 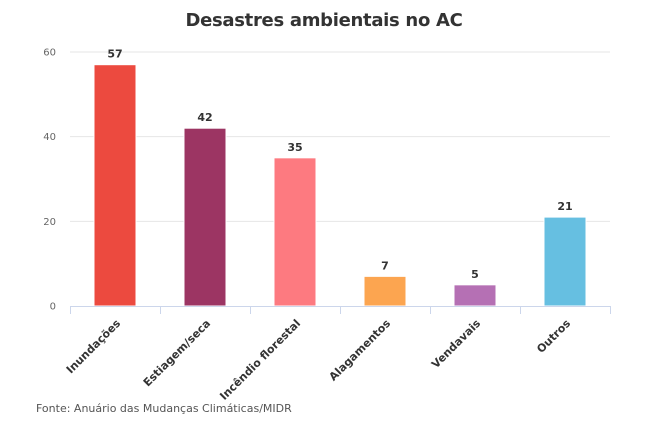 What do you see at coordinates (324, 20) in the screenshot?
I see `chart-title: Desastres ambientais no AC` at bounding box center [324, 20].